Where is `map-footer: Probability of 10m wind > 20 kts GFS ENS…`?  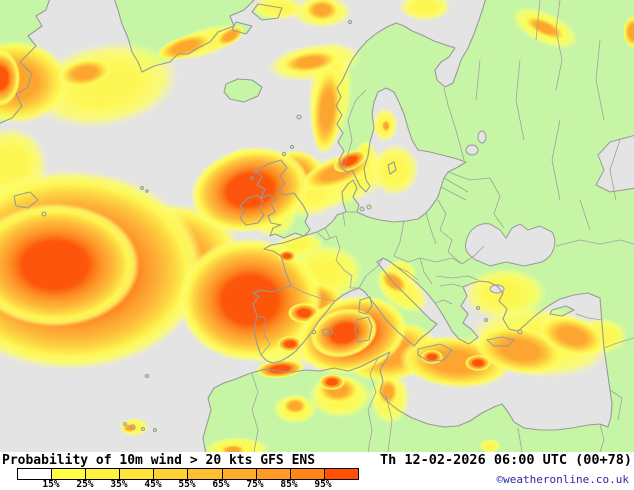
map-footer: Probability of 10m wind > 20 kts GFS ENS… is located at coordinates (317, 471).